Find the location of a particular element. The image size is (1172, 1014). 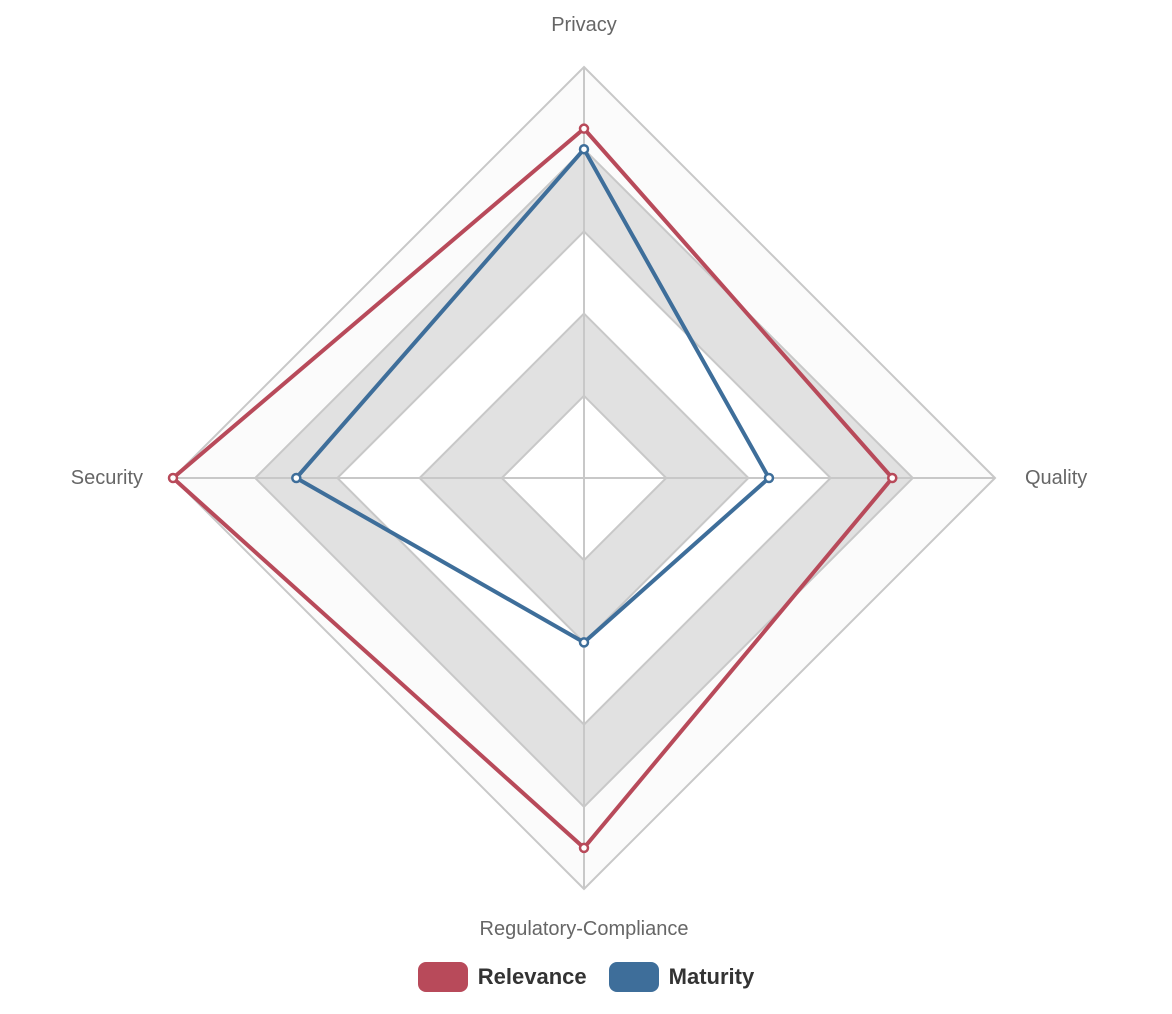

legend: Relevance Maturity is located at coordinates (586, 977).